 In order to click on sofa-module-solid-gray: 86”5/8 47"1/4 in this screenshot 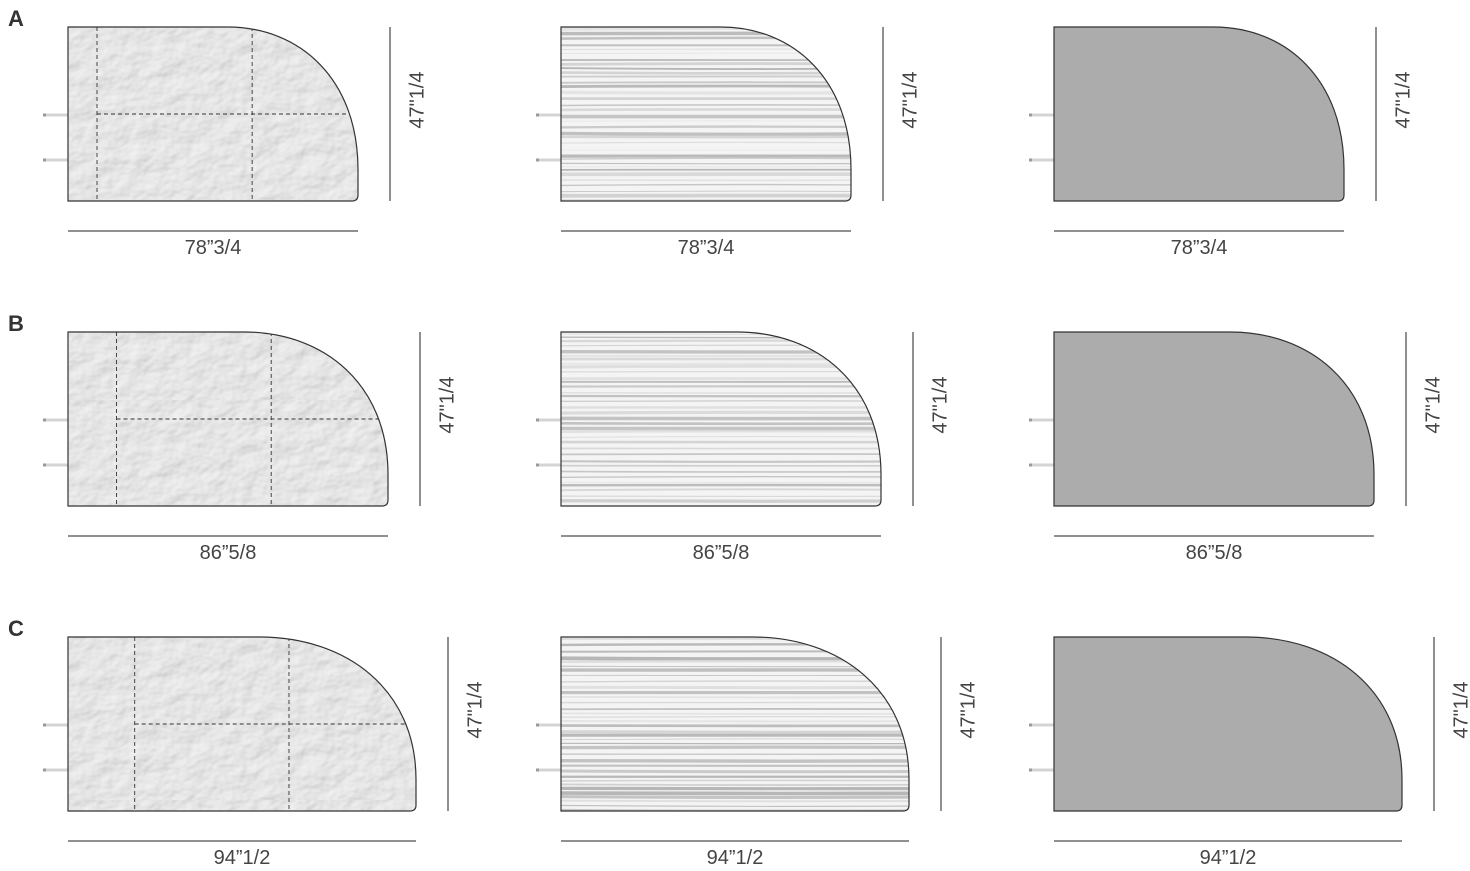, I will do `click(1236, 447)`.